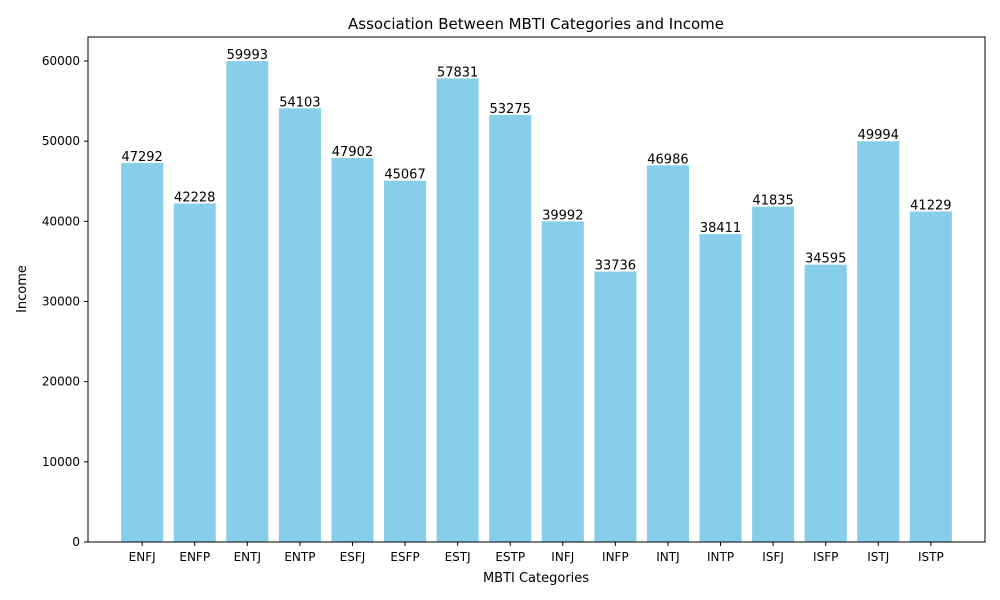 The image size is (1000, 600). Describe the element at coordinates (510, 328) in the screenshot. I see `bar-estp` at that location.